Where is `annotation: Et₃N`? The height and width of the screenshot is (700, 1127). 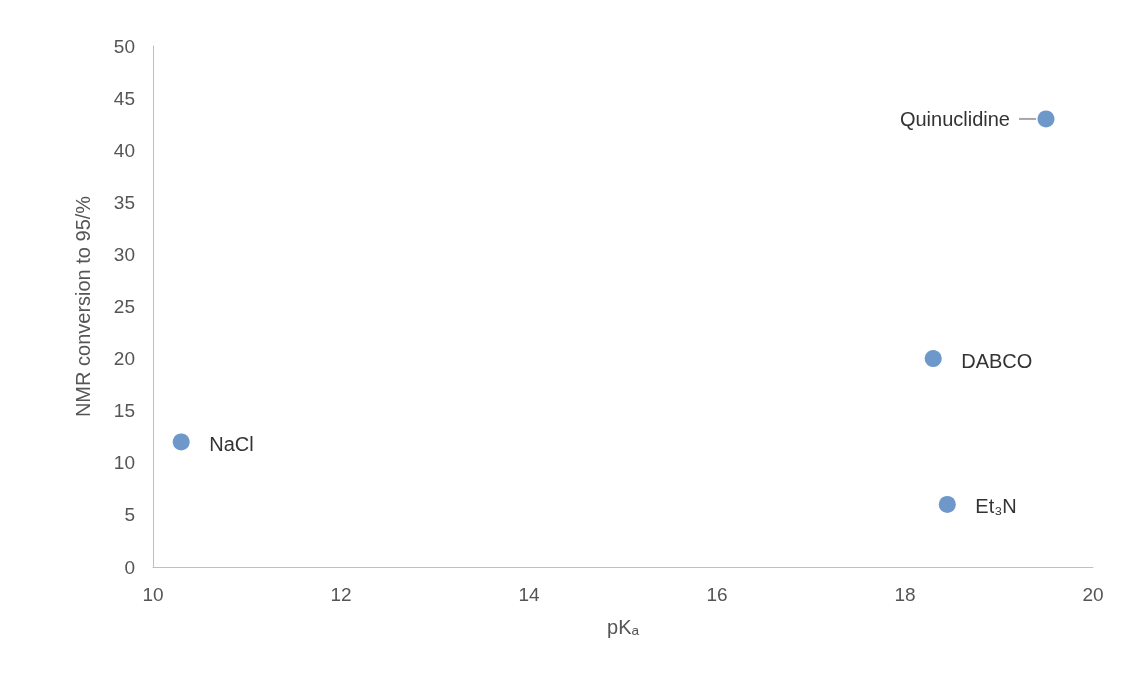
annotation: Et₃N is located at coordinates (996, 506).